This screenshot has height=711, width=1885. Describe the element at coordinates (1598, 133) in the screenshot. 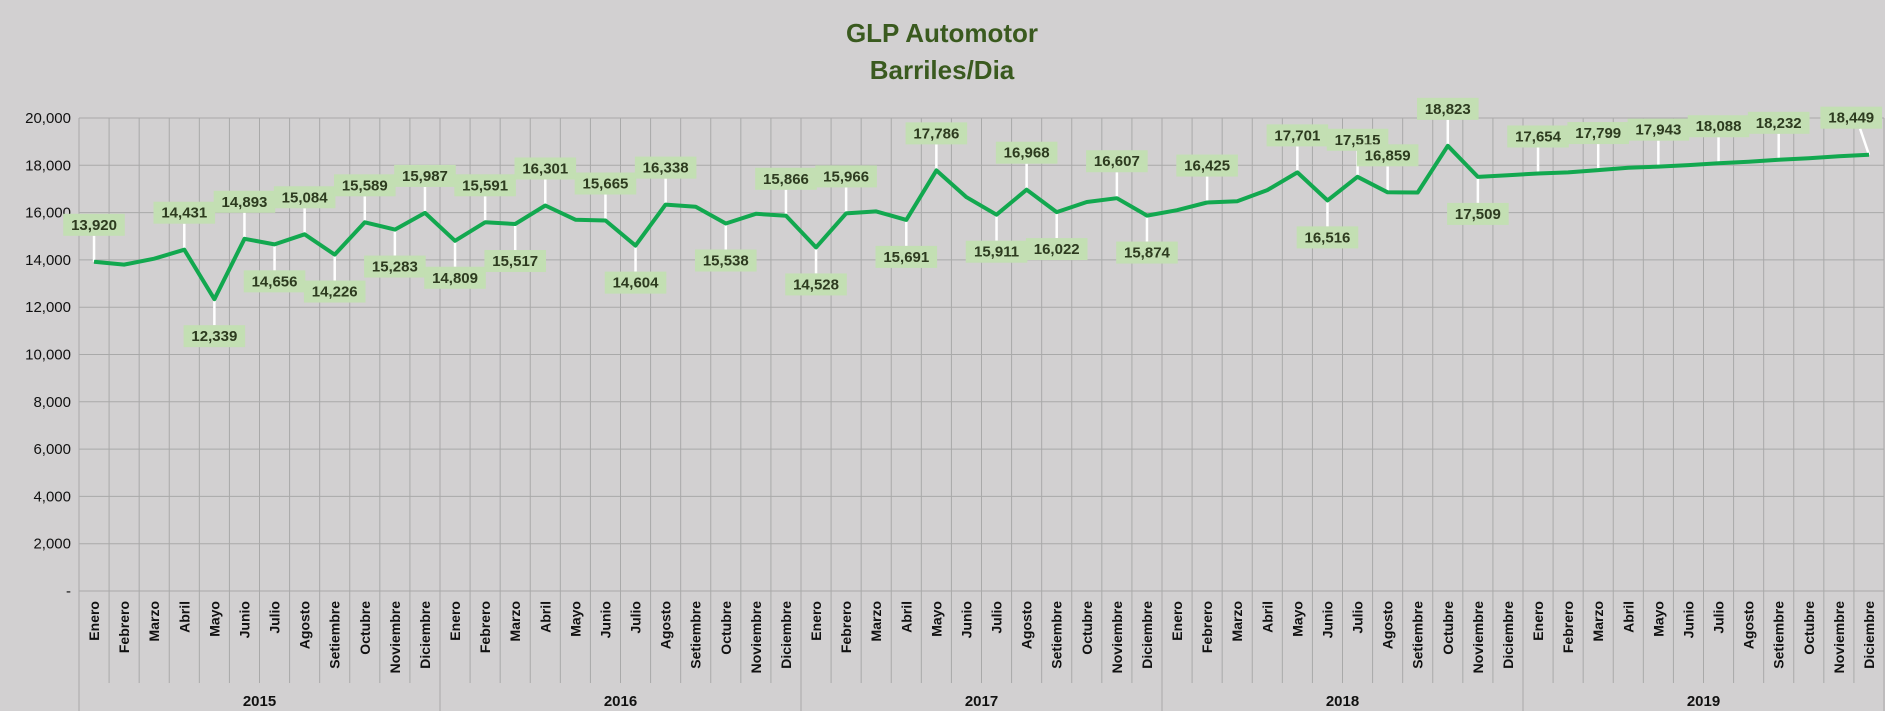

I see `data-label: 17,799` at that location.